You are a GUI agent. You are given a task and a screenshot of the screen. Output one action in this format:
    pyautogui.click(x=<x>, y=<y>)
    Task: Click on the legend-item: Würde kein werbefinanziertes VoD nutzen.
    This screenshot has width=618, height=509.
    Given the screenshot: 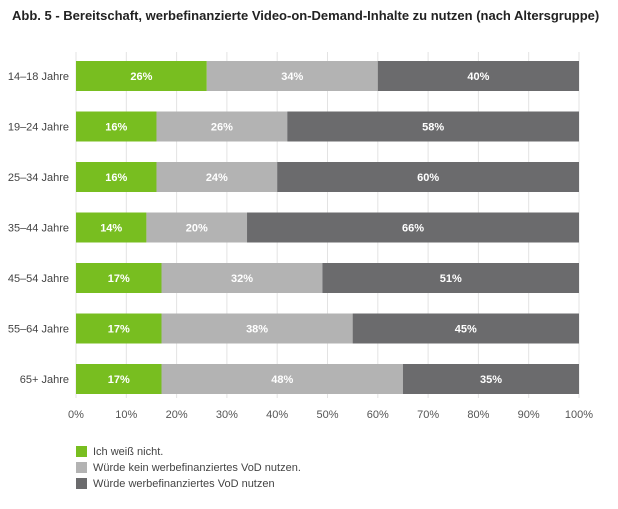 What is the action you would take?
    pyautogui.click(x=188, y=467)
    